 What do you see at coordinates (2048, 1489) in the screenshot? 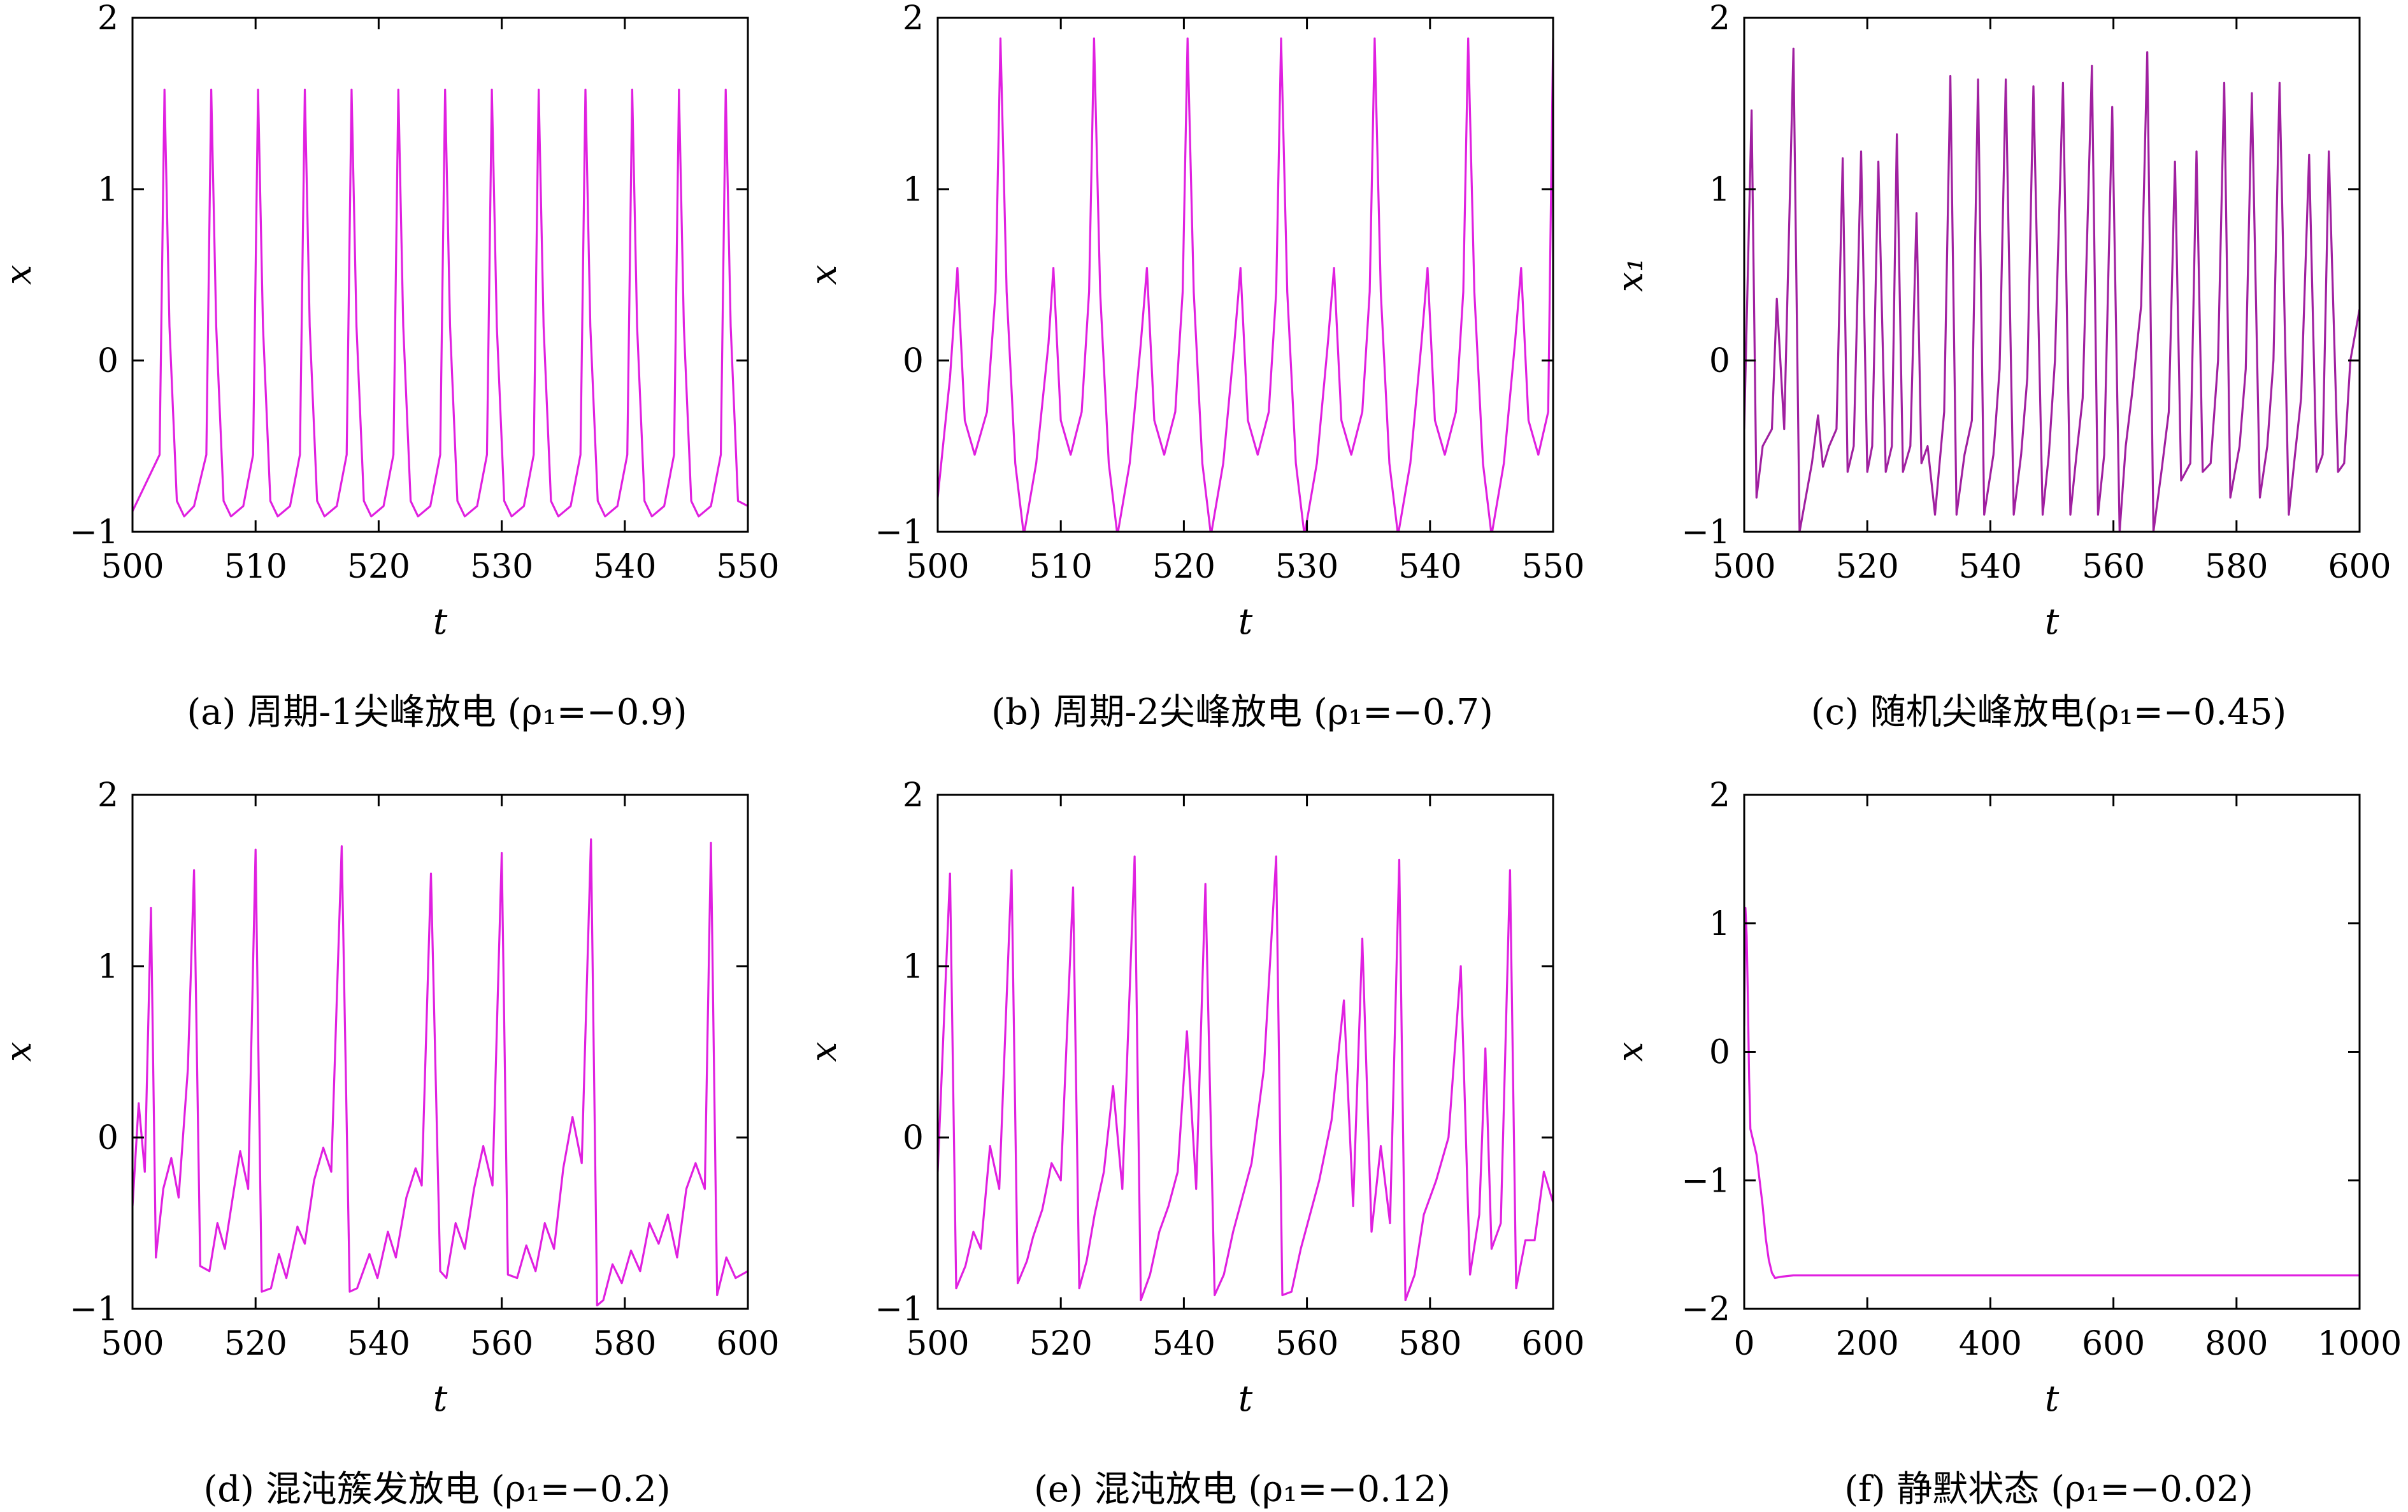
I see `subplot-caption: (f) 静默状态 (ρ₁=−0.02)` at bounding box center [2048, 1489].